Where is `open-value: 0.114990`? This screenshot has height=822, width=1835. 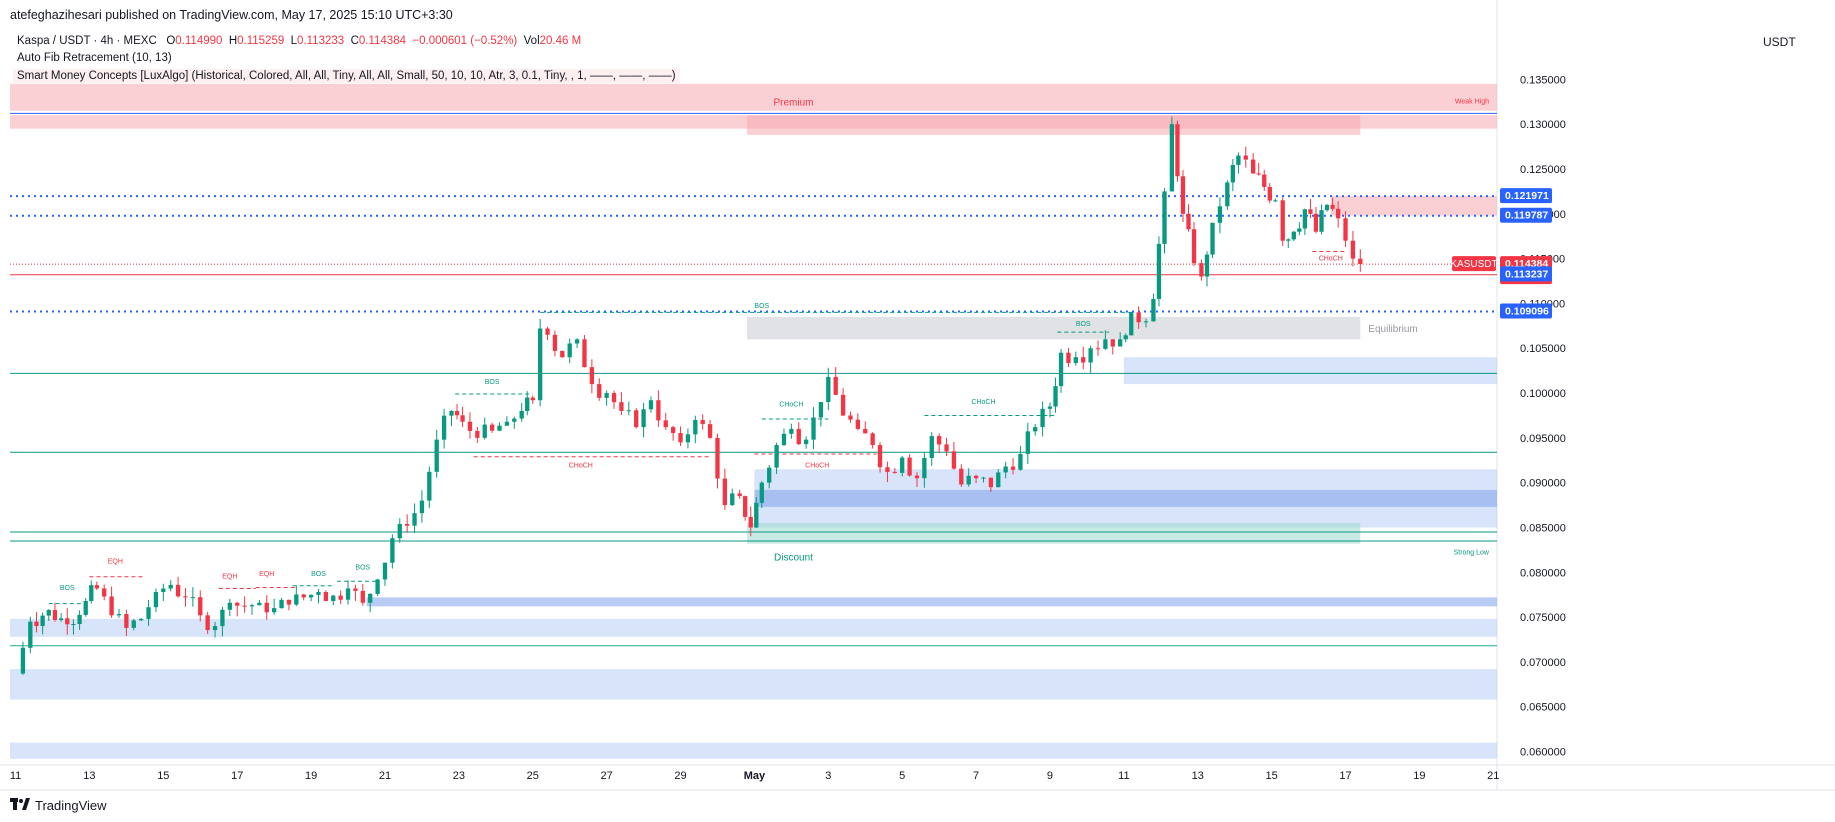 open-value: 0.114990 is located at coordinates (199, 41).